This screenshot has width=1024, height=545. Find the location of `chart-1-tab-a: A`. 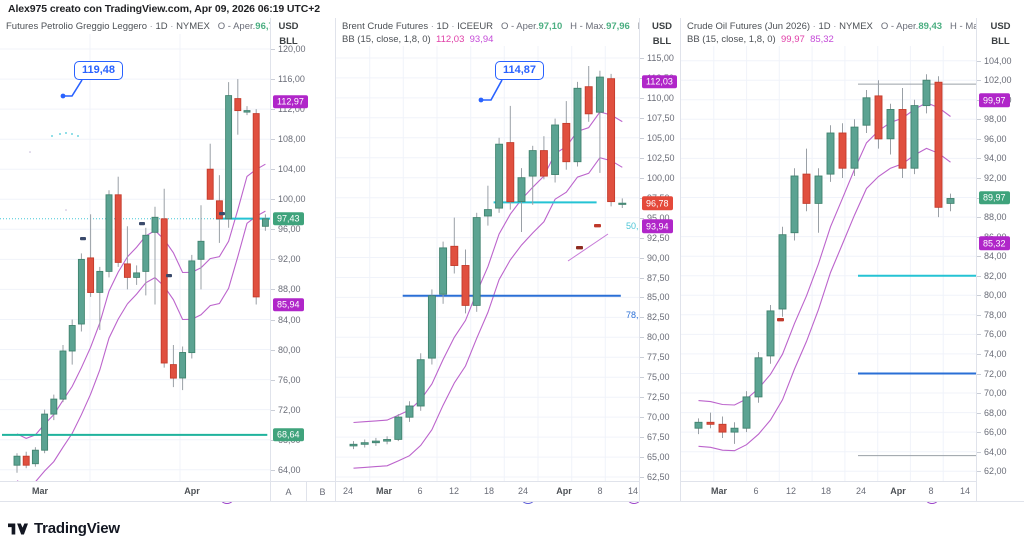

chart-1-tab-a: A is located at coordinates (288, 491).